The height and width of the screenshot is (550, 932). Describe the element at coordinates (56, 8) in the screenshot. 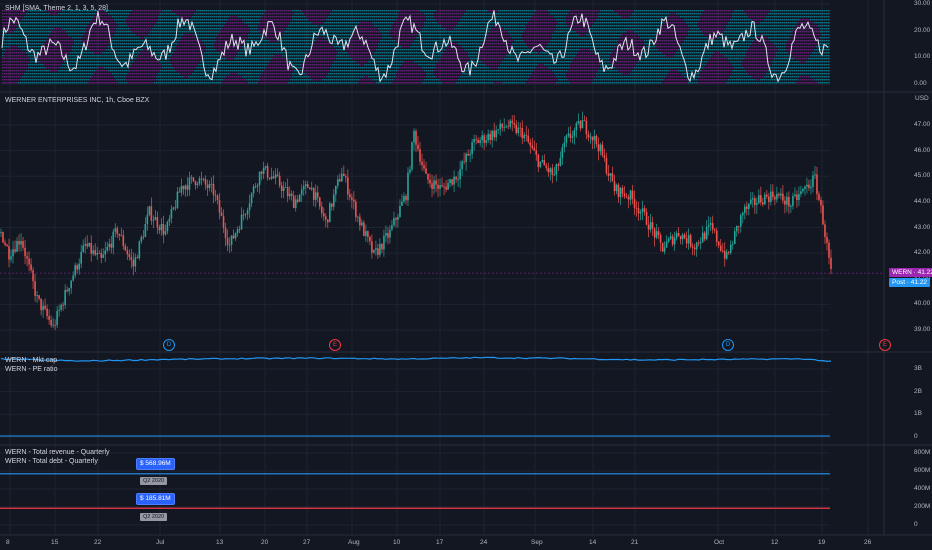

I see `shm-label: SHM [SMA, Theme 2, 1, 3, 5, 28]` at that location.